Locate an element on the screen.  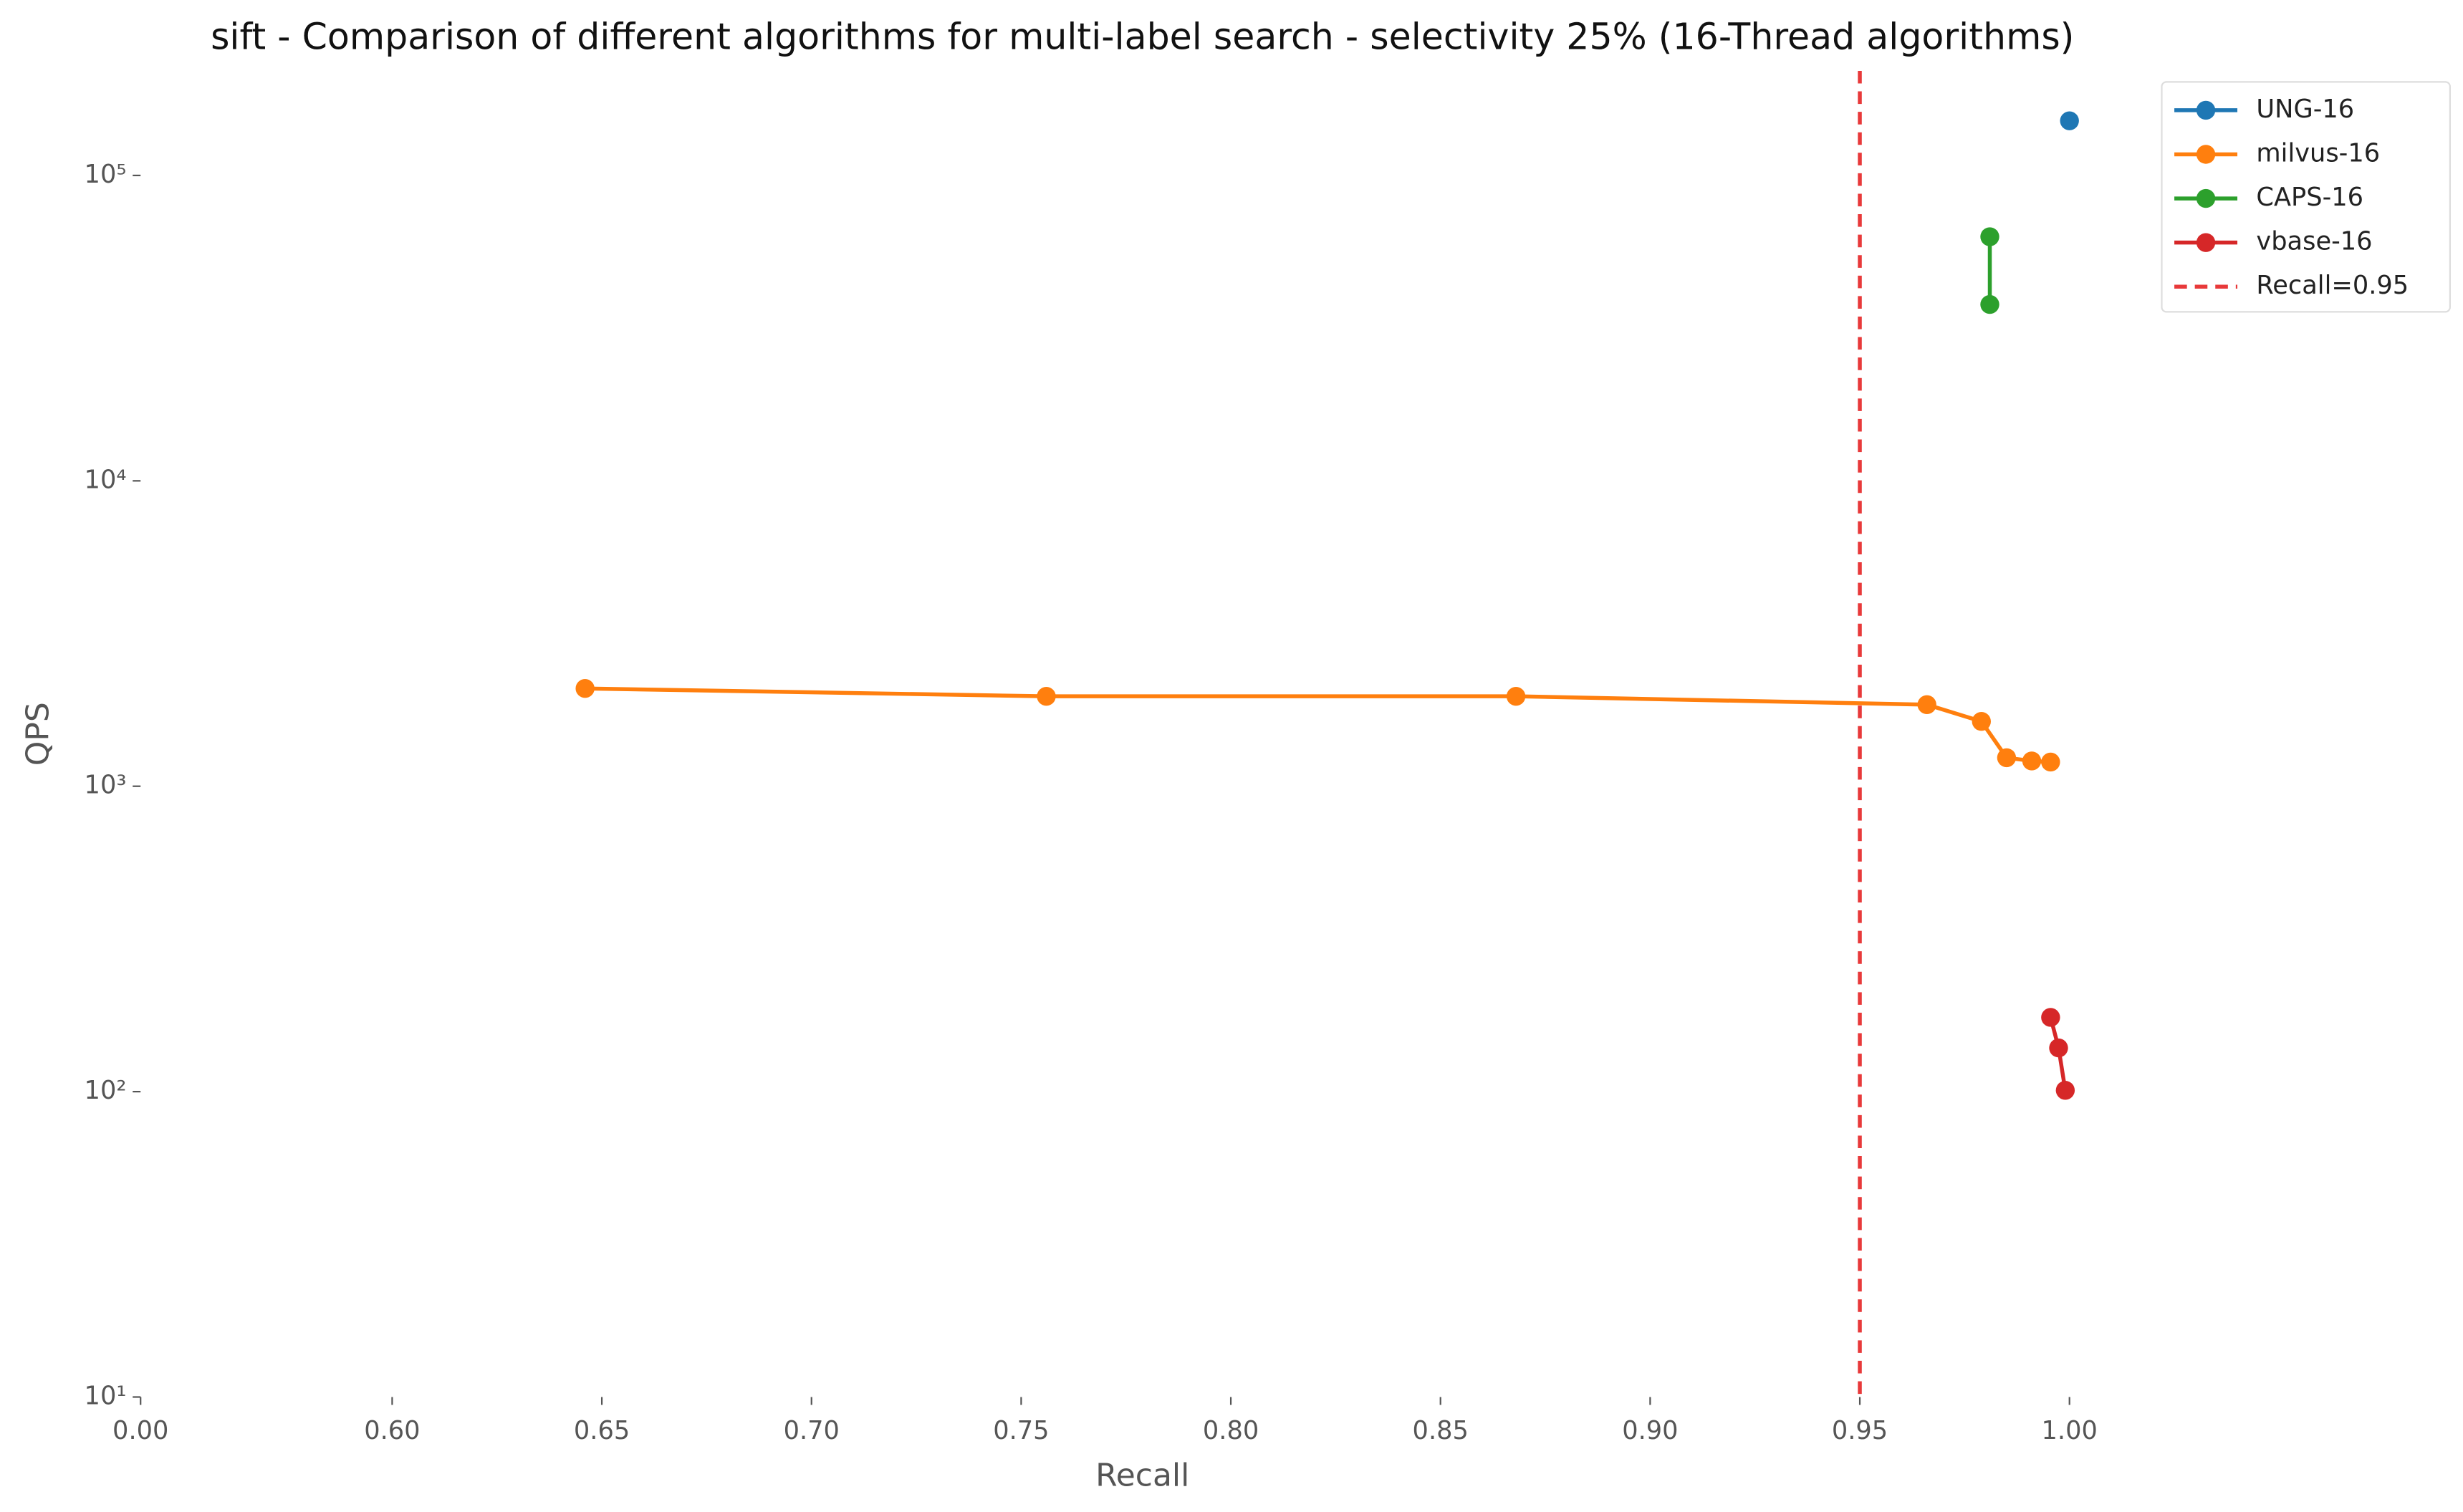
x-tick-label: 0.65 is located at coordinates (602, 1430).